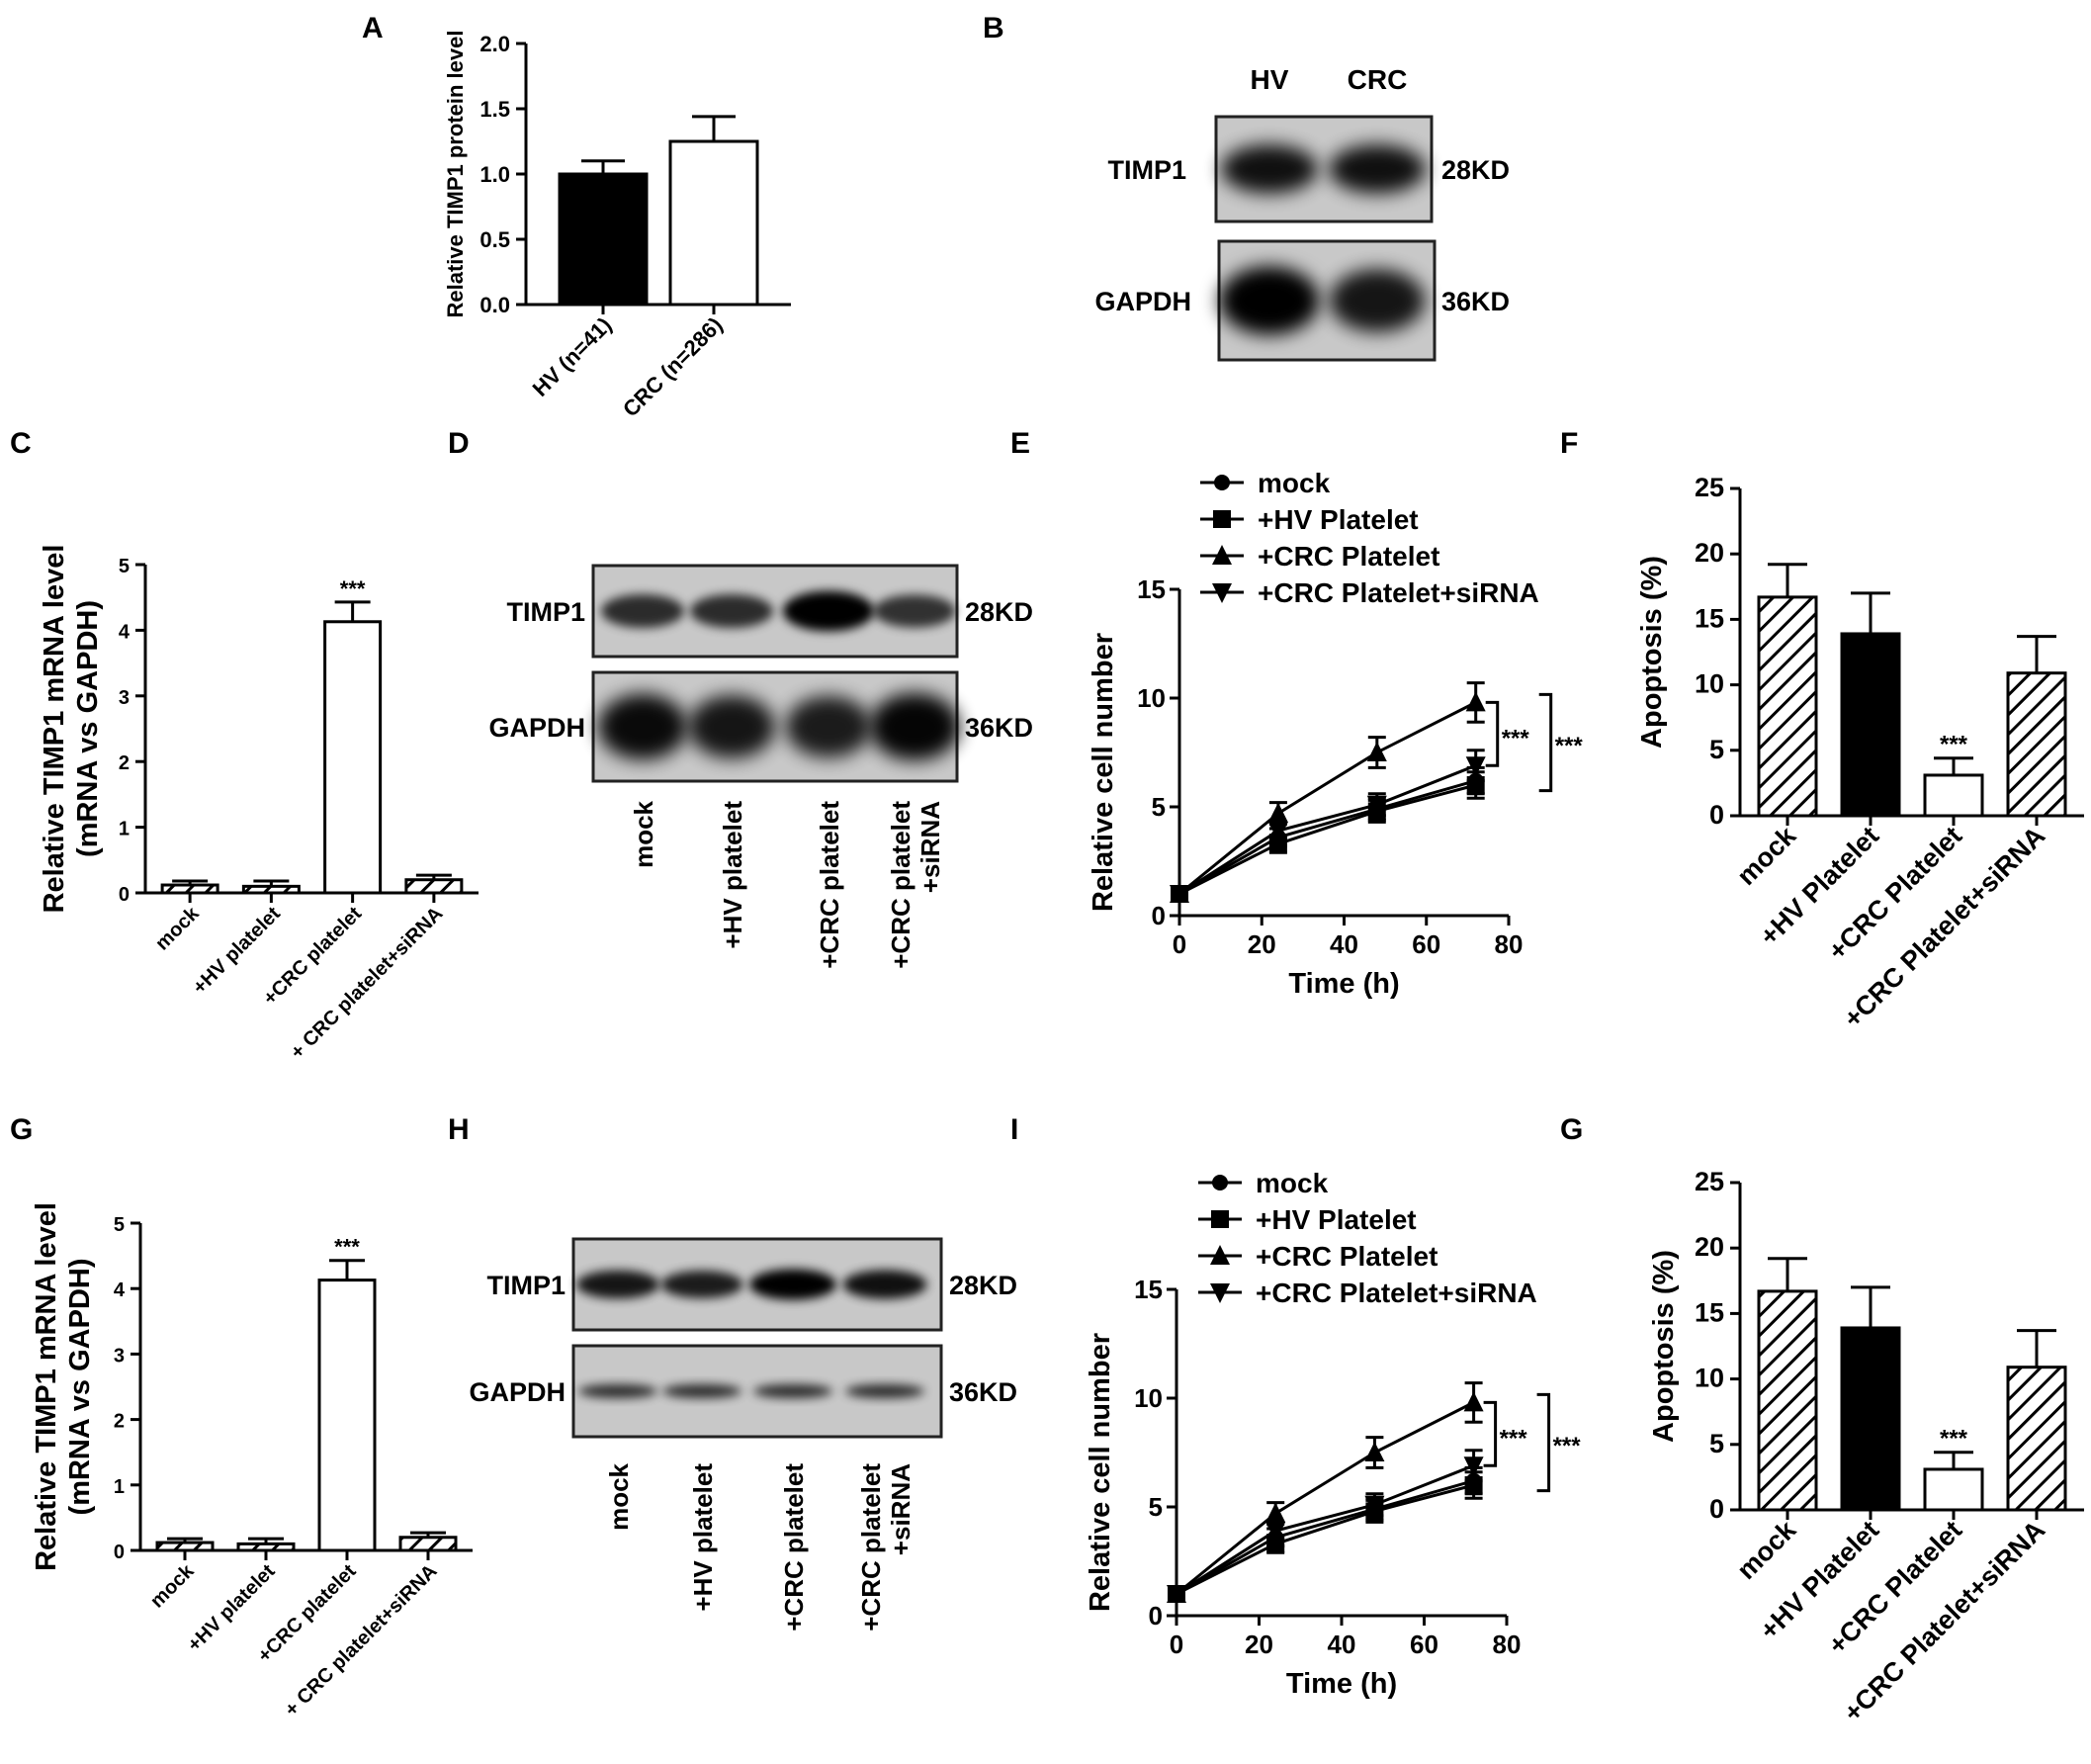  I want to click on marker-circle, so click(1220, 1183).